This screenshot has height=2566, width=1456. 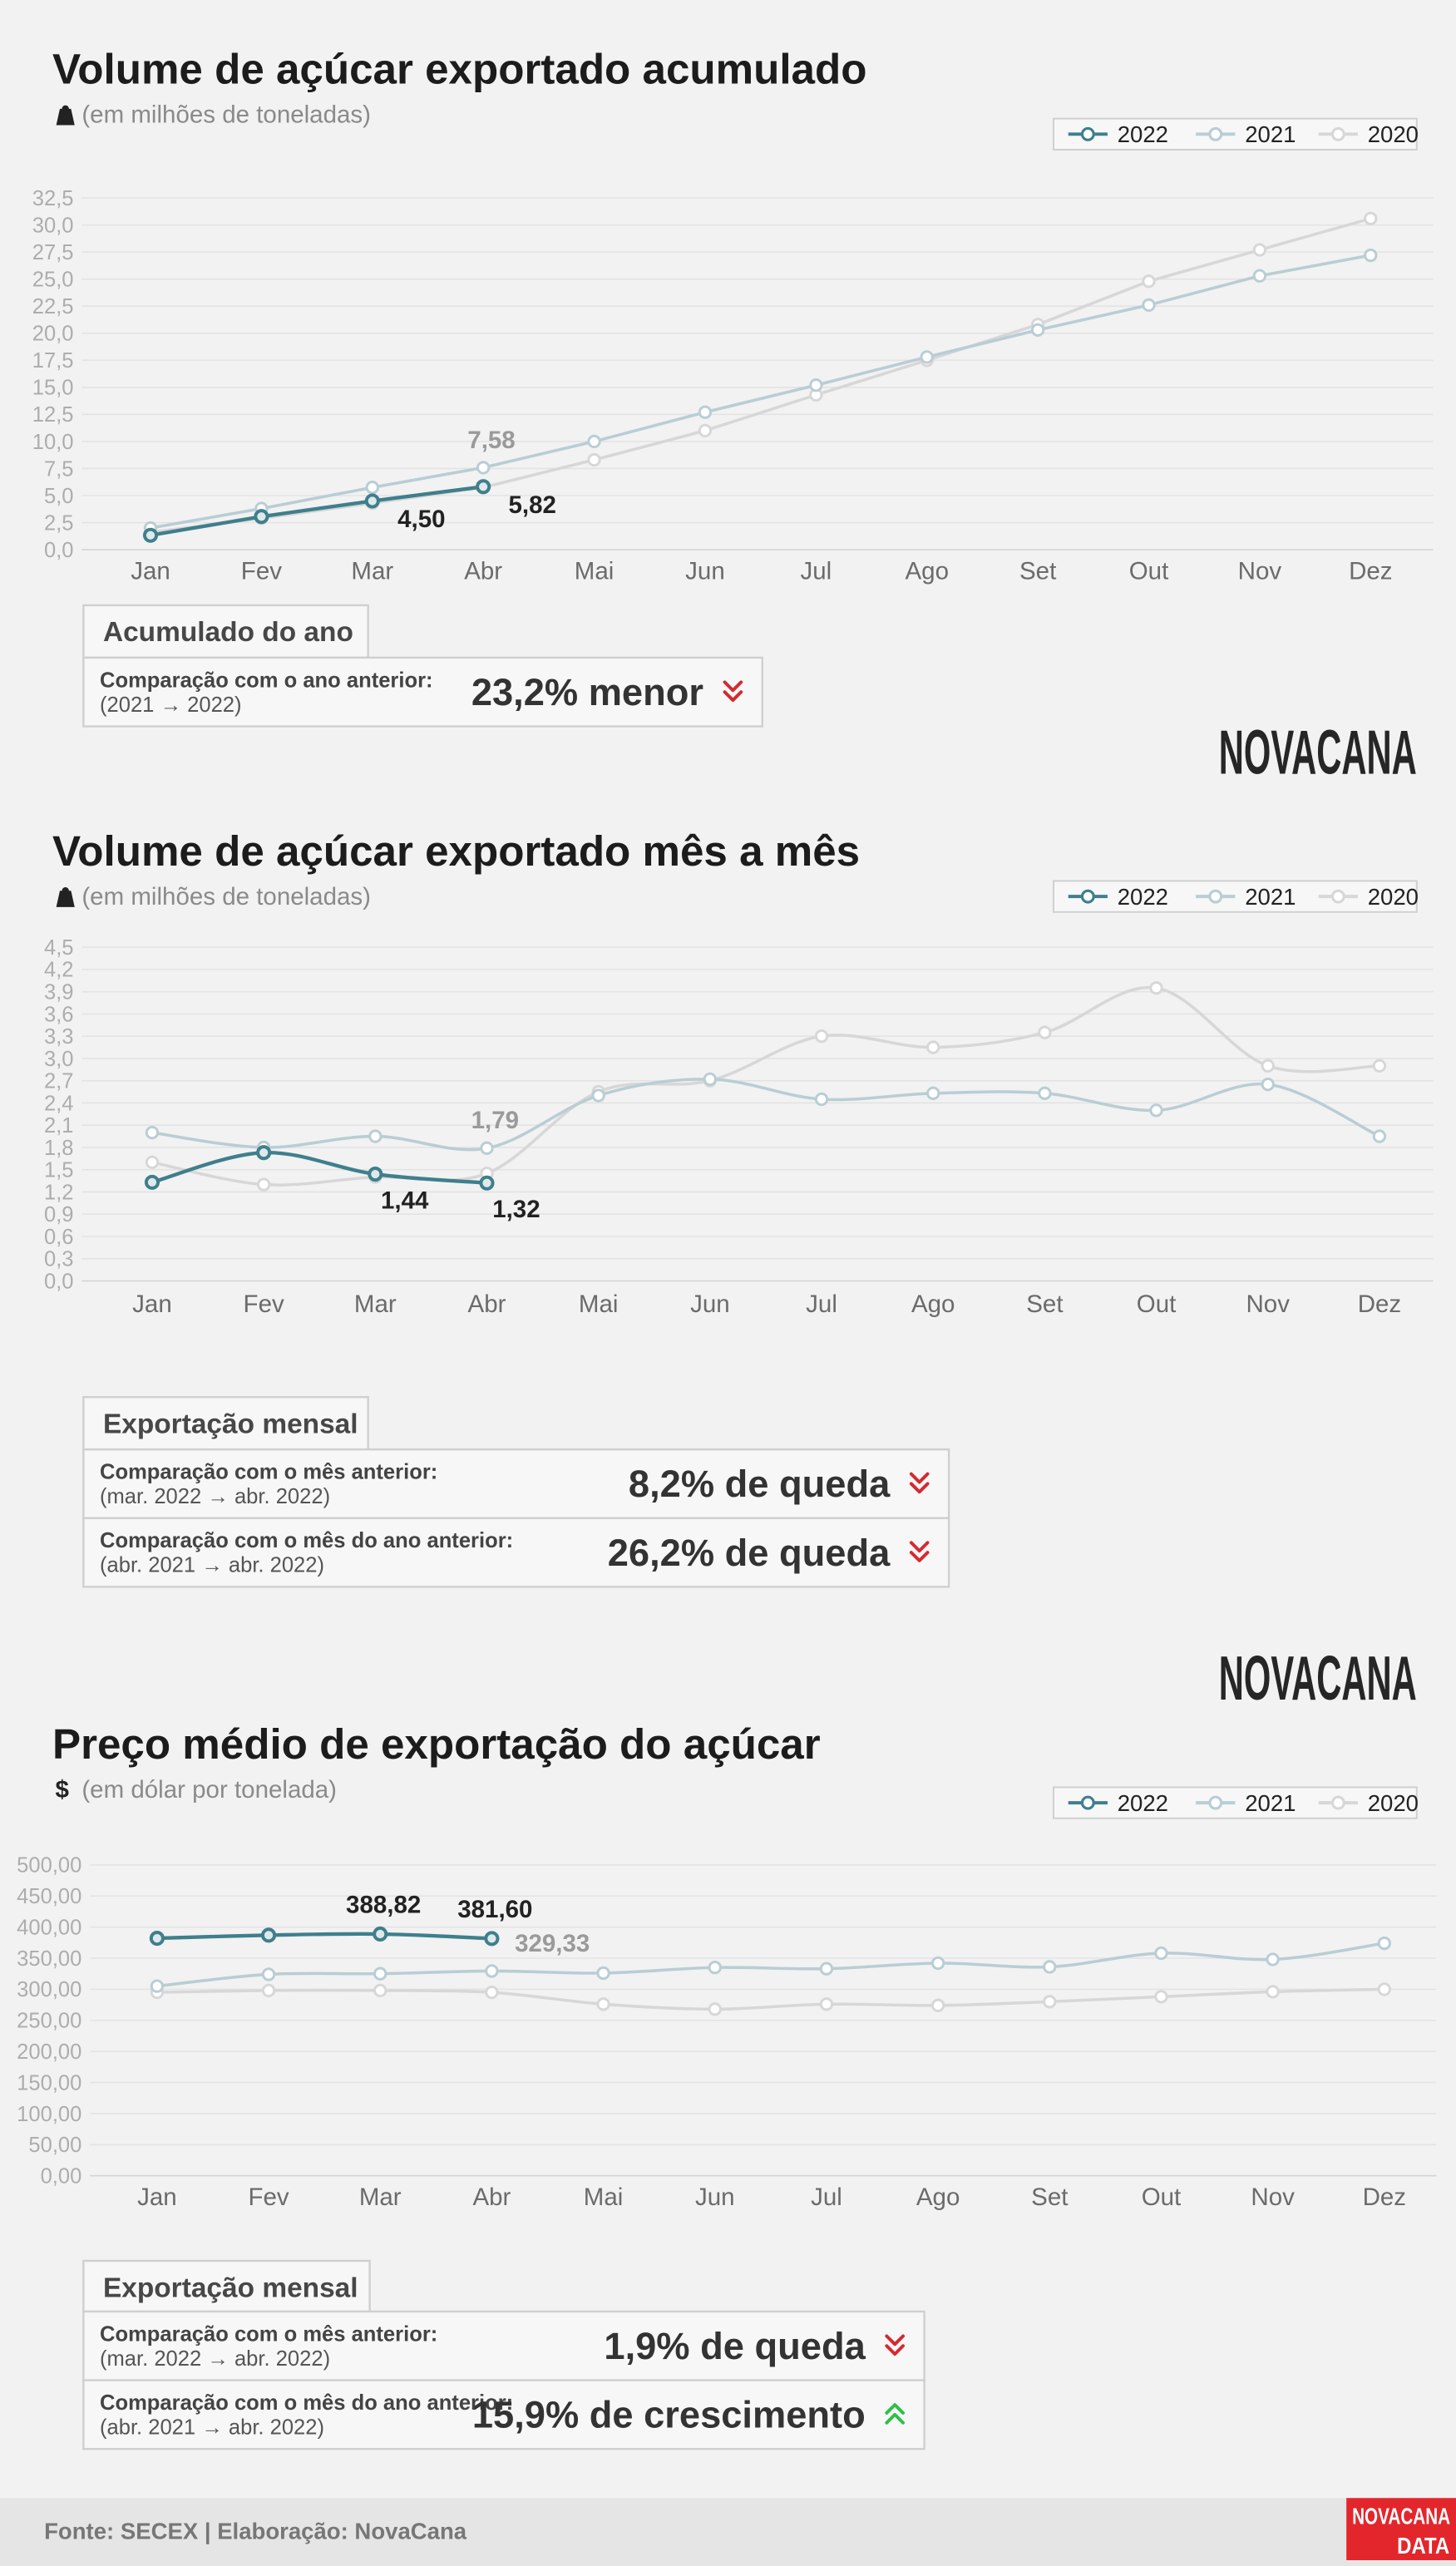 What do you see at coordinates (1318, 1678) in the screenshot?
I see `brand-logo: NOVACANA` at bounding box center [1318, 1678].